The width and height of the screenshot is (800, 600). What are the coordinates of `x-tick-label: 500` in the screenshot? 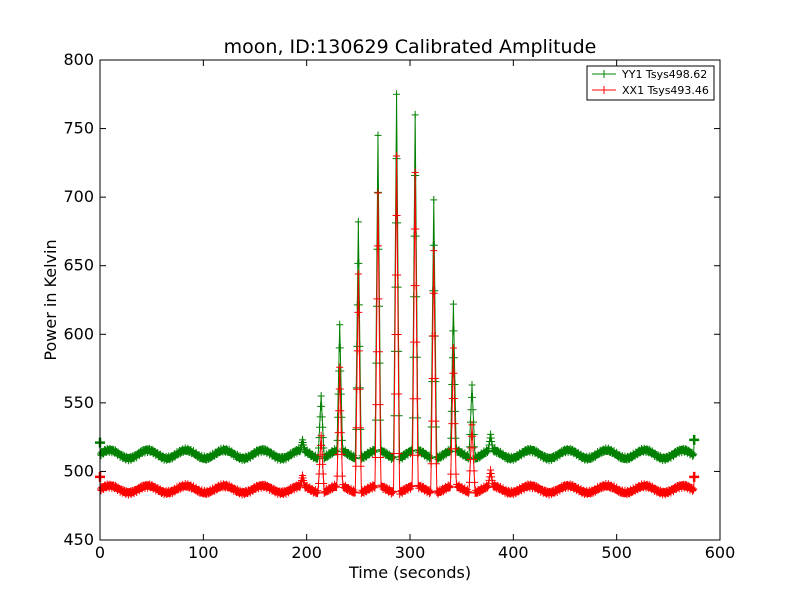 It's located at (616, 552).